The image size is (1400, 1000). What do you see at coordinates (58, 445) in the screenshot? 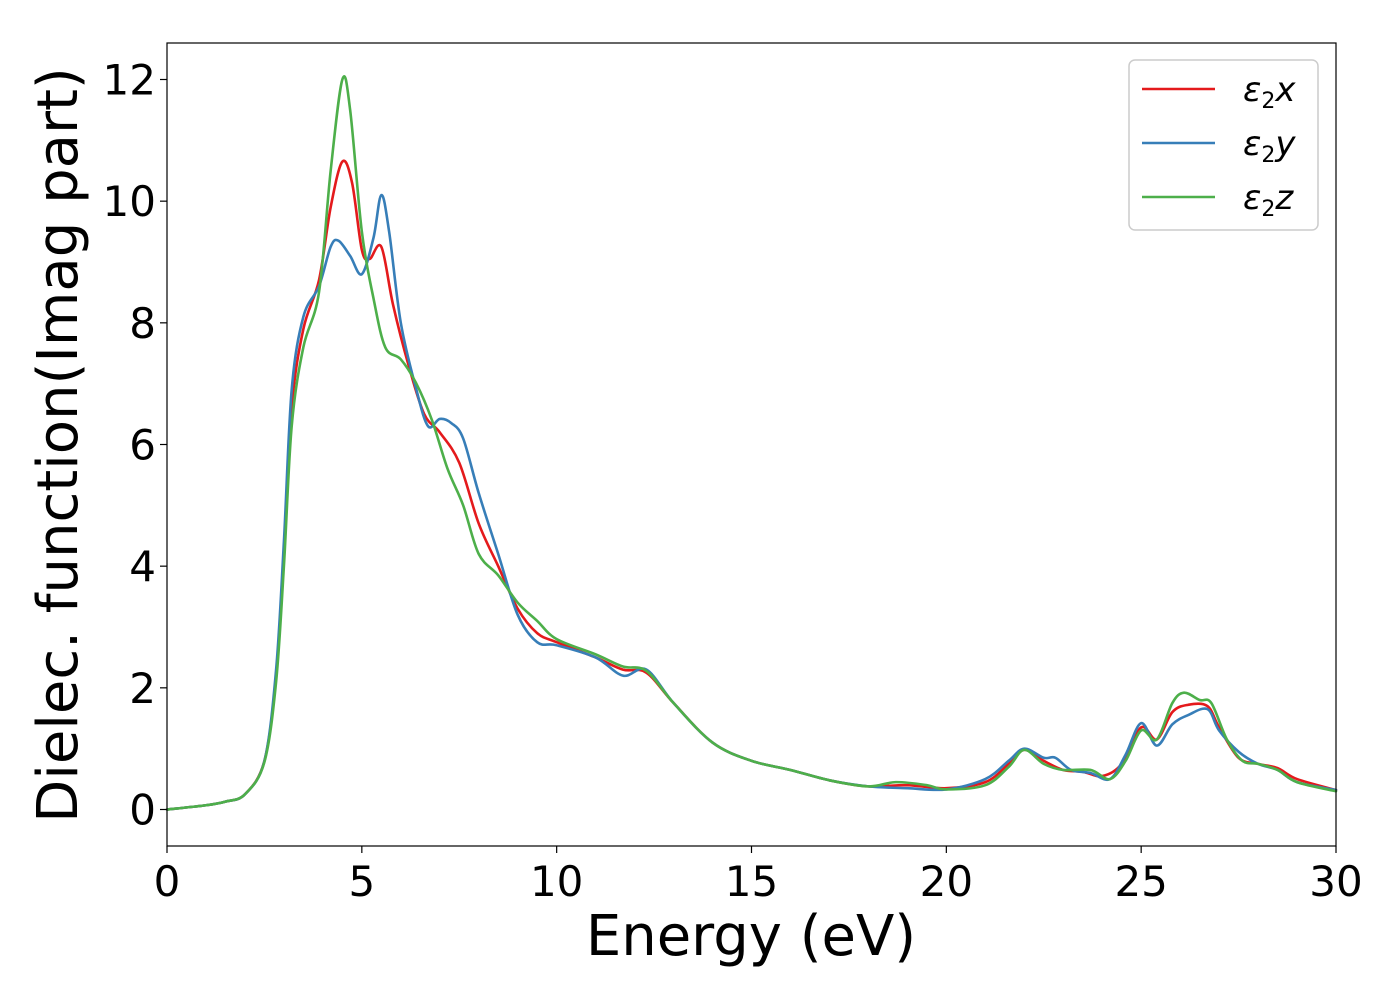
I see `y-axis-title: Dielec. function(Imag part)` at bounding box center [58, 445].